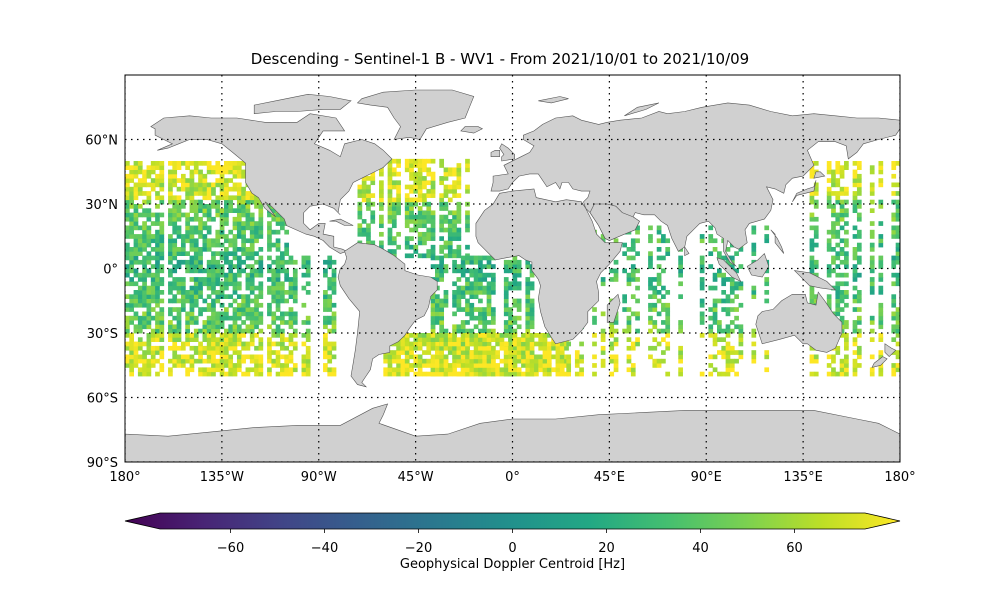 The height and width of the screenshot is (600, 1000). I want to click on landmass-japan, so click(804, 191).